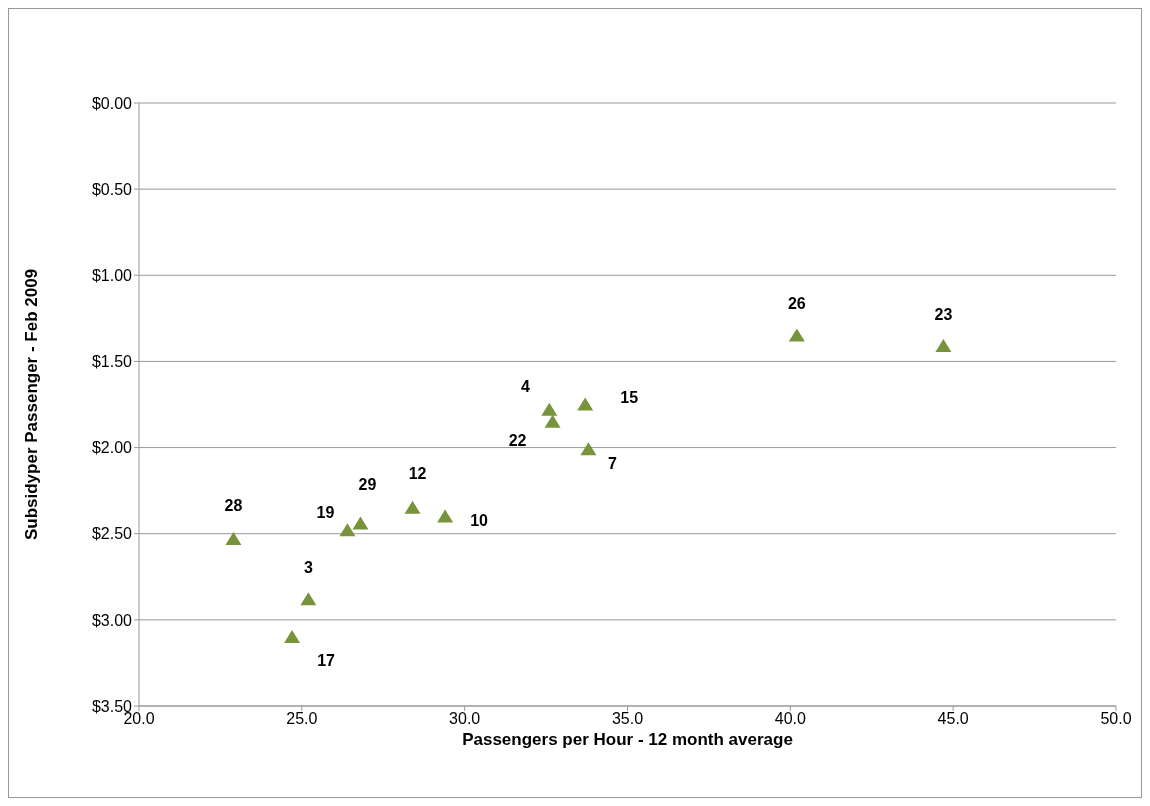 This screenshot has height=806, width=1150. Describe the element at coordinates (627, 739) in the screenshot. I see `x-axis-title: Passengers per Hour - 12 month average` at that location.